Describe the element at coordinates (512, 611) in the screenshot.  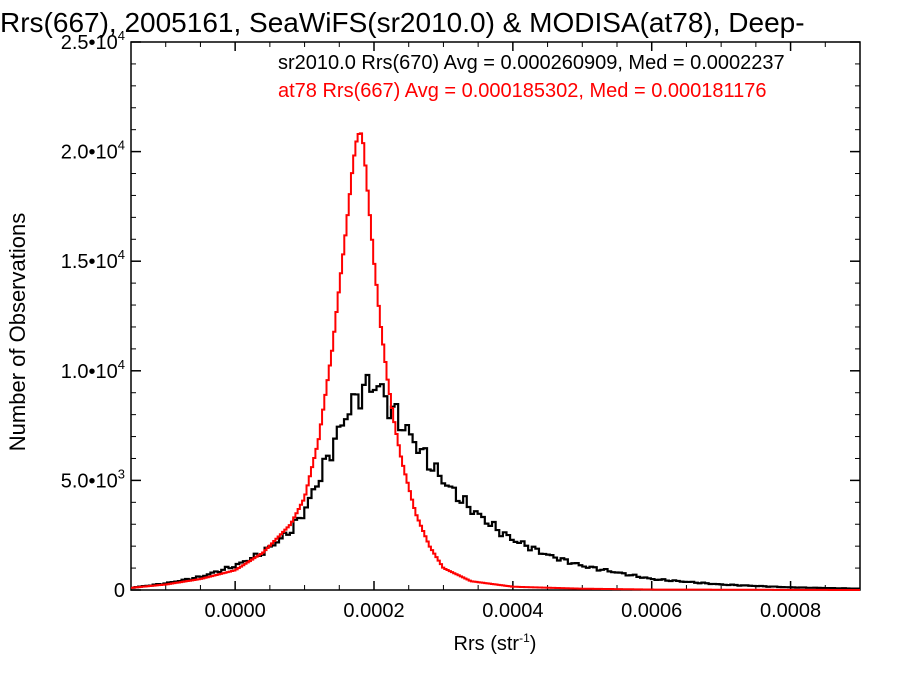
I see `x-tick-label: 0.0004` at that location.